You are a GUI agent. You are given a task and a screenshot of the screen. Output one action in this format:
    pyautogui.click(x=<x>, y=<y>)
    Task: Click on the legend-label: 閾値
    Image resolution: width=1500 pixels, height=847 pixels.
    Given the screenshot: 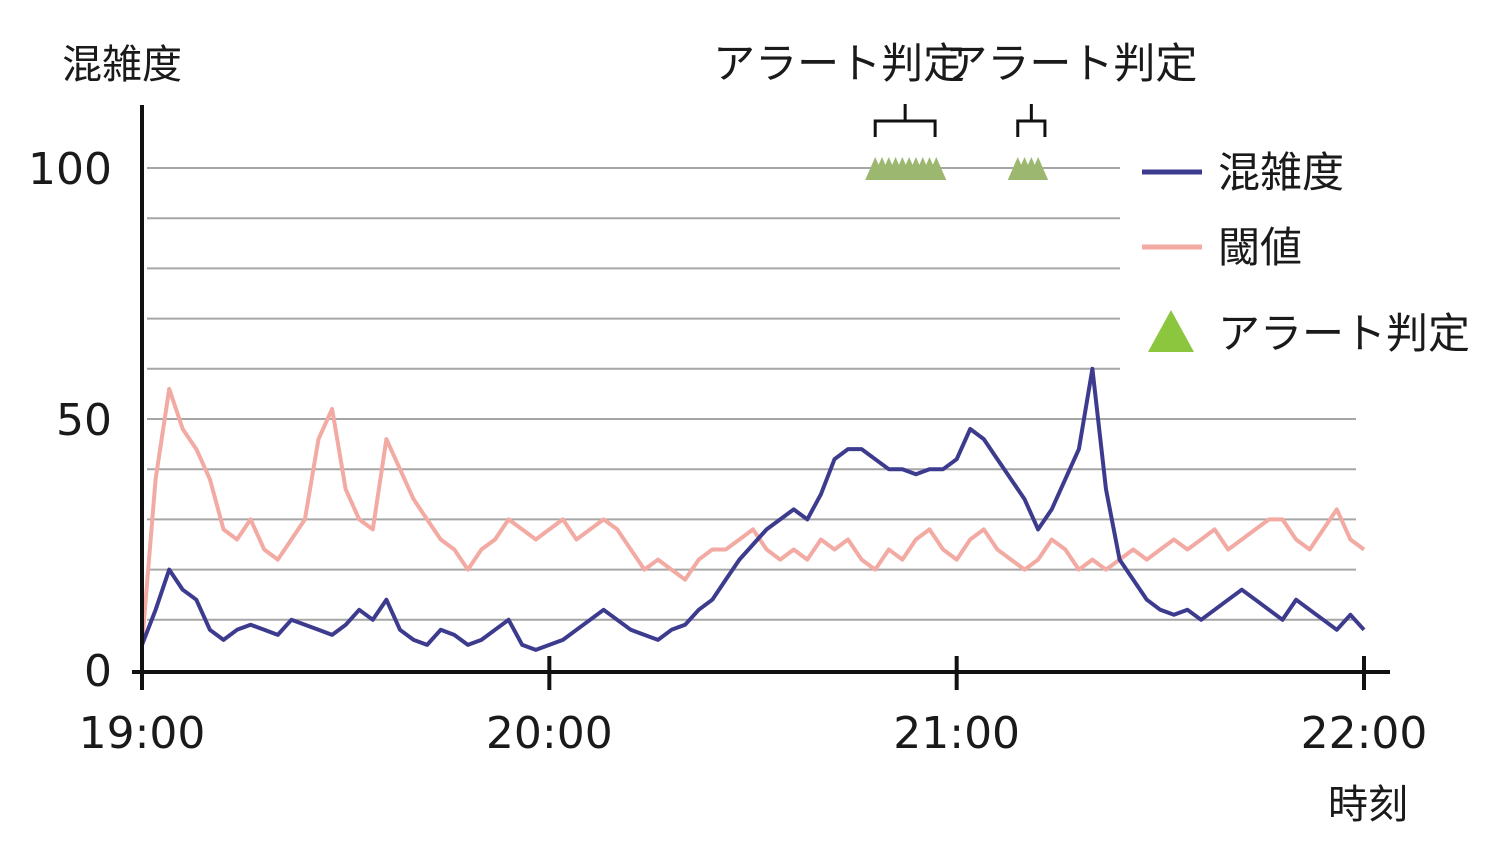 What is the action you would take?
    pyautogui.click(x=1260, y=247)
    